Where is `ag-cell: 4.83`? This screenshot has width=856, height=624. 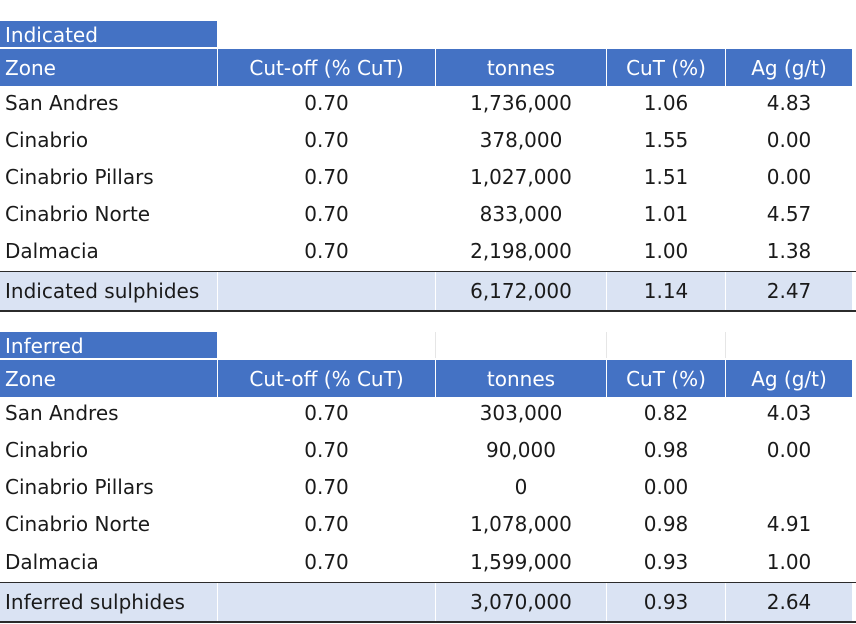 ag-cell: 4.83 is located at coordinates (789, 102).